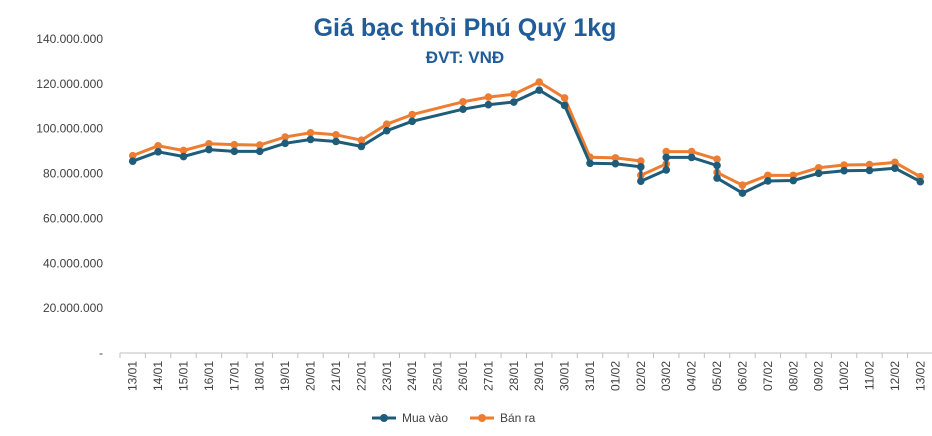 The height and width of the screenshot is (436, 932). Describe the element at coordinates (69, 129) in the screenshot. I see `y-tick-label: 100.000.000` at that location.